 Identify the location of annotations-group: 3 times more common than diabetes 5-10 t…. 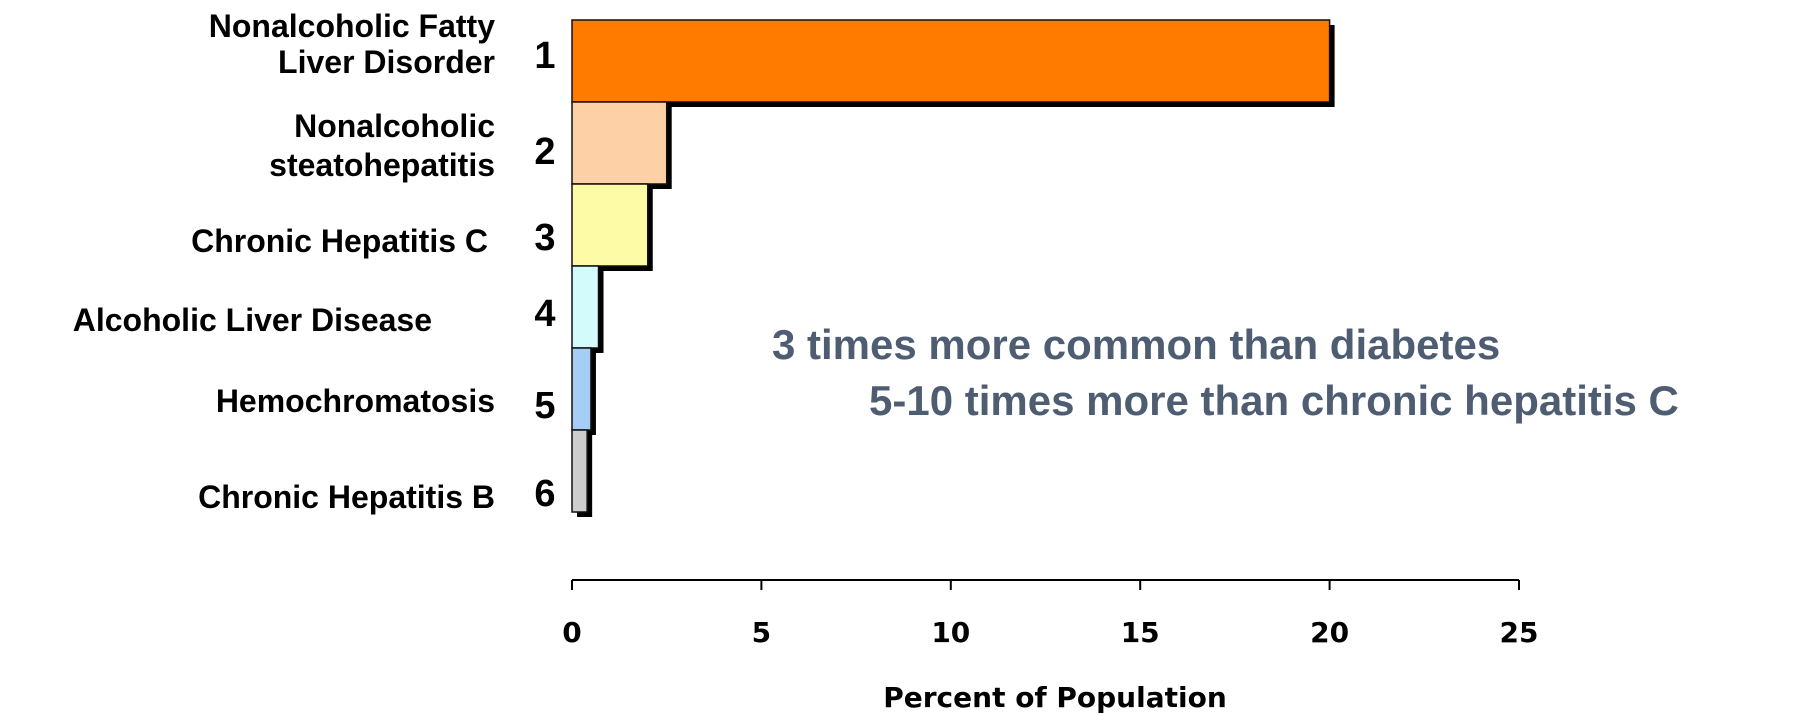
(1225, 372).